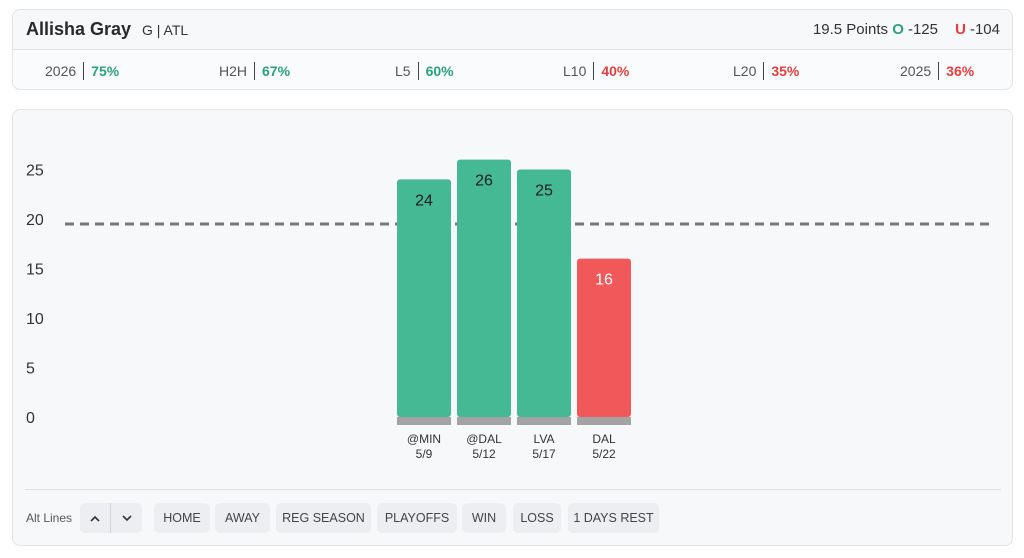 This screenshot has height=558, width=1024. Describe the element at coordinates (749, 71) in the screenshot. I see `stat-label: L20` at that location.